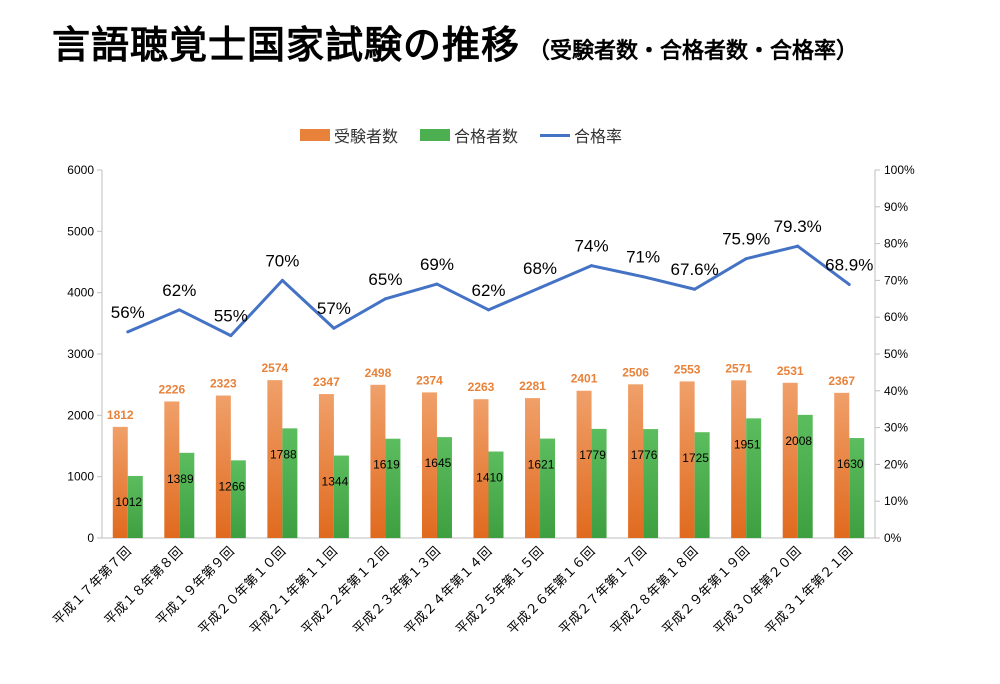  I want to click on x-tick-label: 平成２０年第１０回, so click(242, 590).